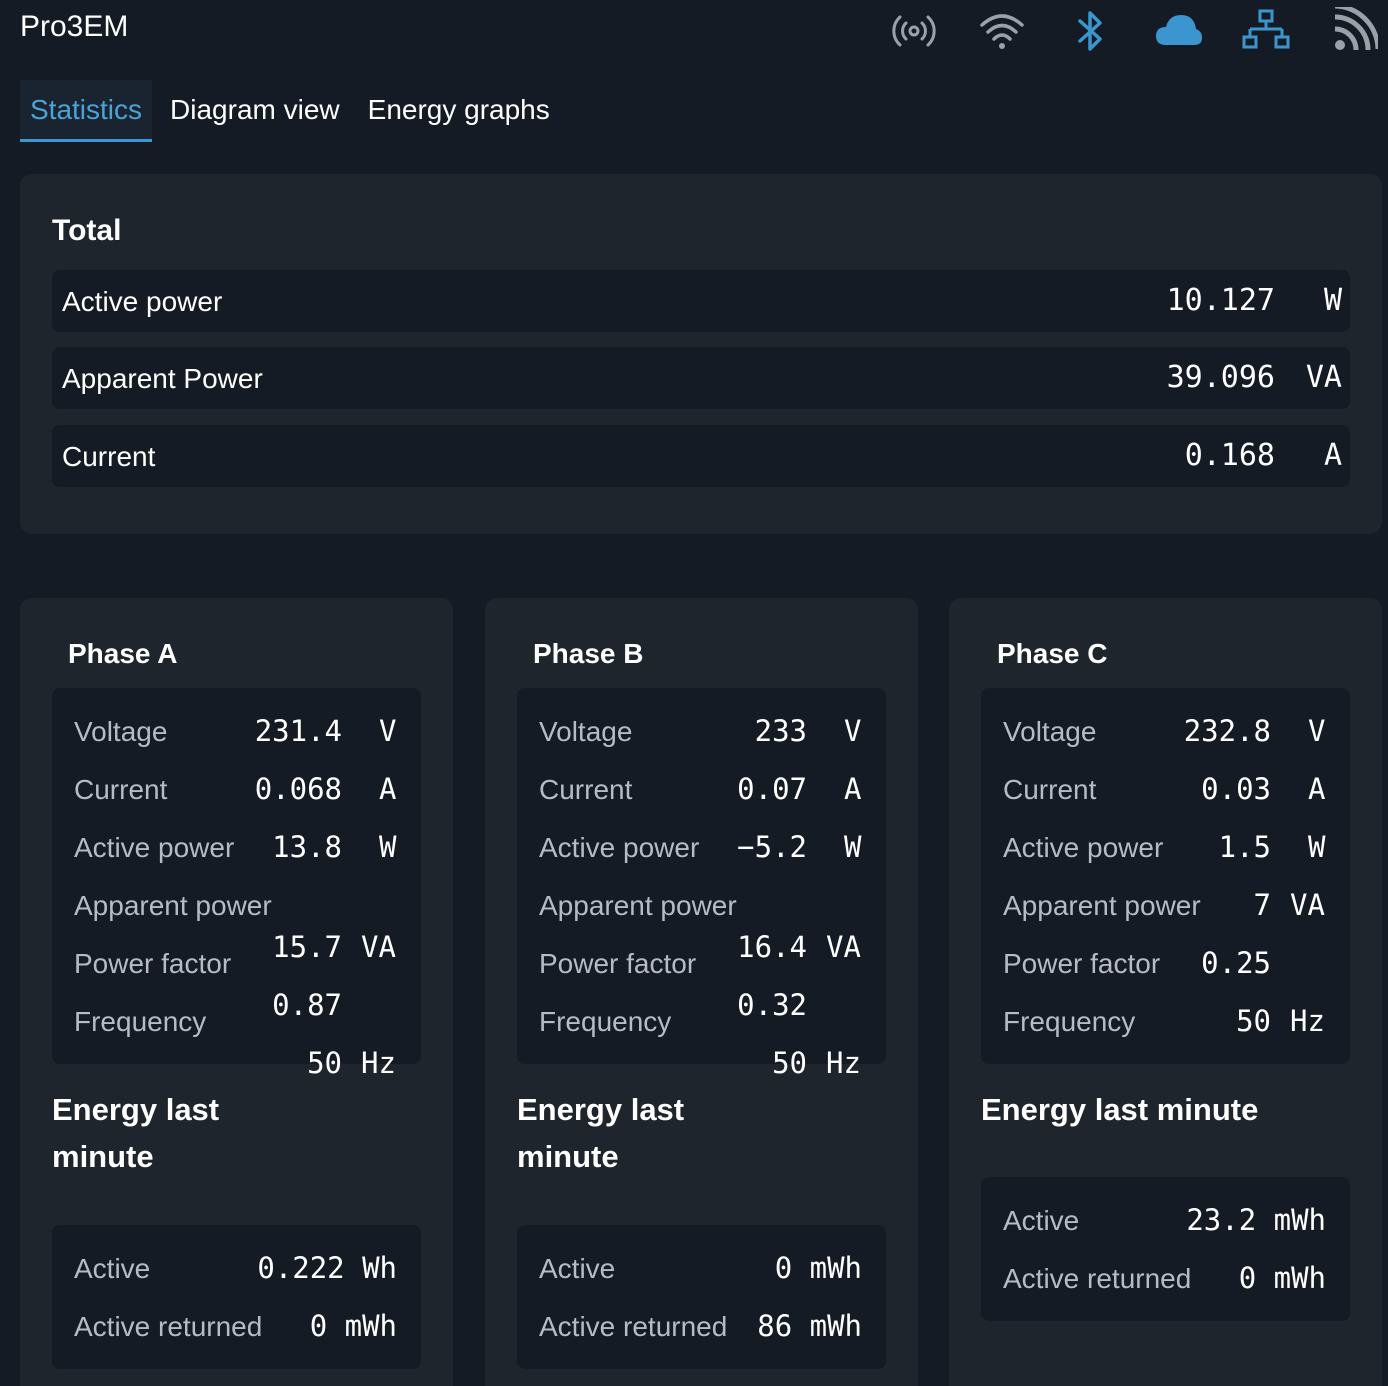  What do you see at coordinates (1332, 455) in the screenshot?
I see `total-row-unit: A` at bounding box center [1332, 455].